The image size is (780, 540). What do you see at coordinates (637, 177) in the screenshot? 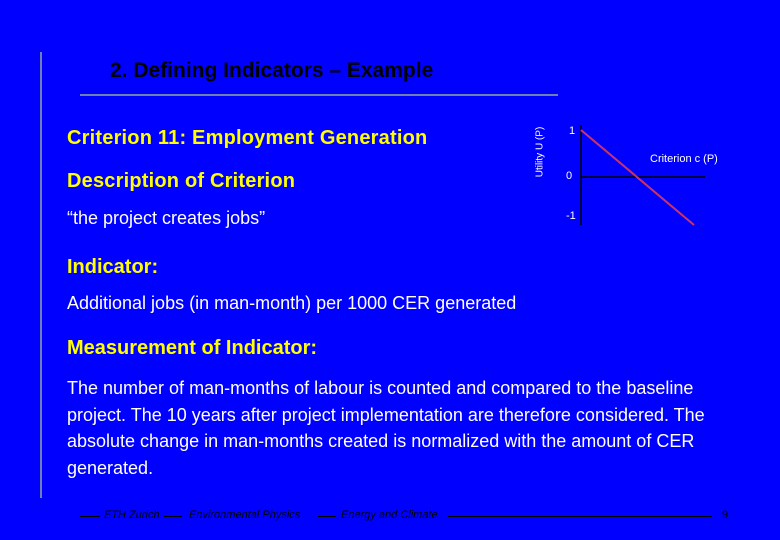
I see `utility-line` at bounding box center [637, 177].